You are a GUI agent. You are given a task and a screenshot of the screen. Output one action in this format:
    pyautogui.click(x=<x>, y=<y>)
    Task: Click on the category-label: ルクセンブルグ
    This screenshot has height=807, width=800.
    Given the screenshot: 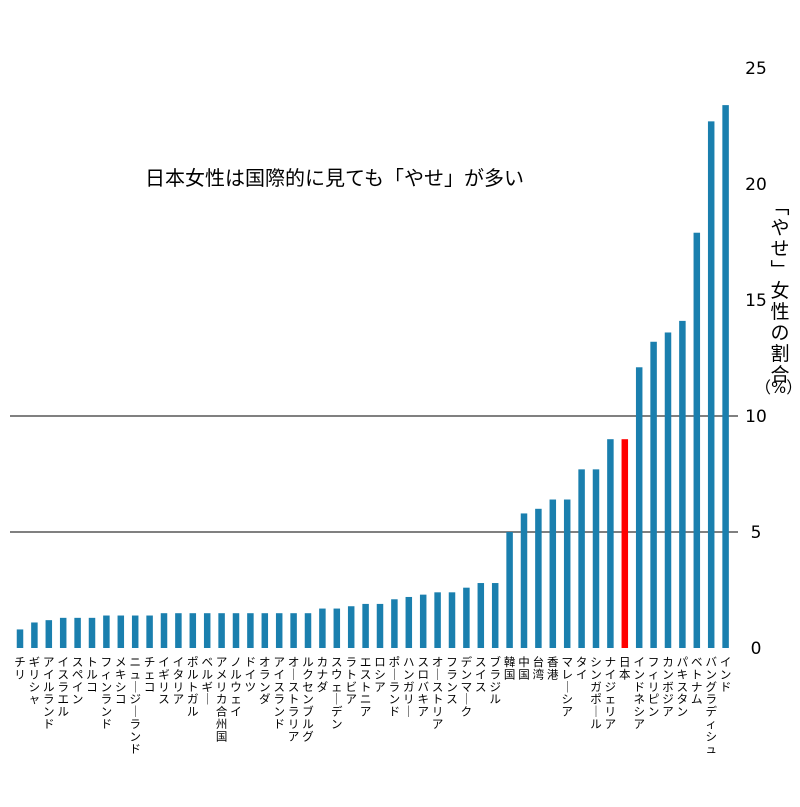 What is the action you would take?
    pyautogui.click(x=308, y=699)
    